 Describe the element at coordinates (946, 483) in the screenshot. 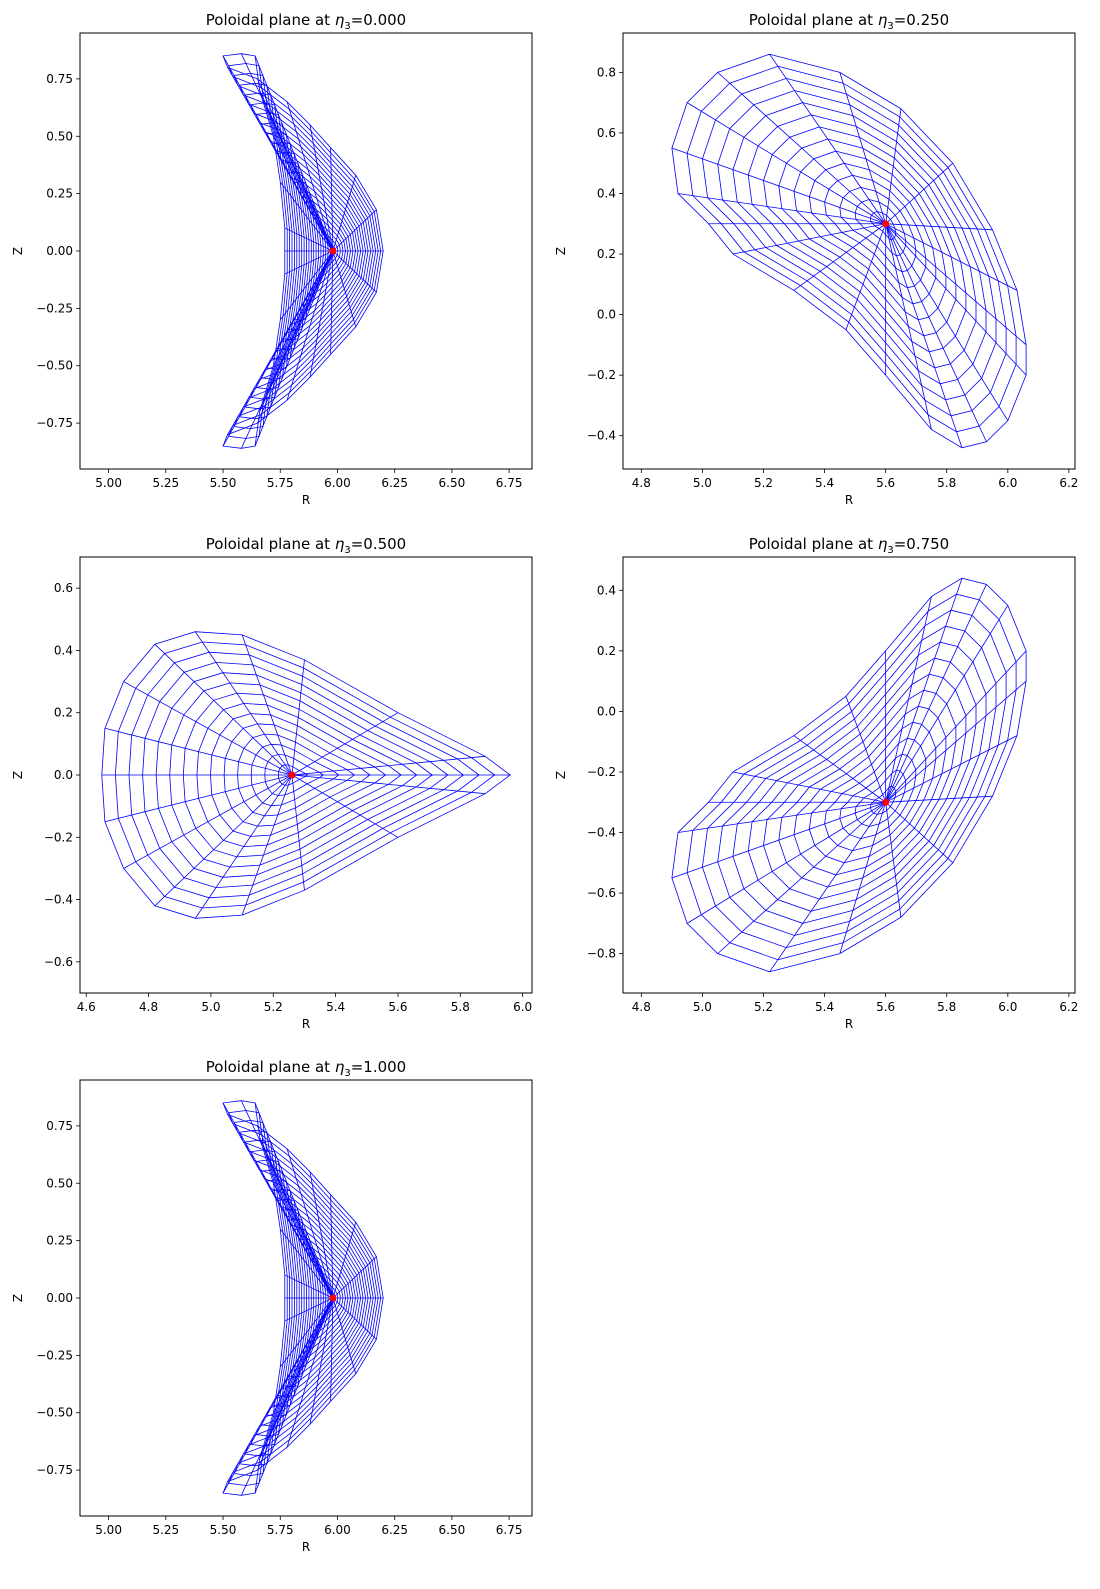

I see `x-tick-label: 5.8` at that location.